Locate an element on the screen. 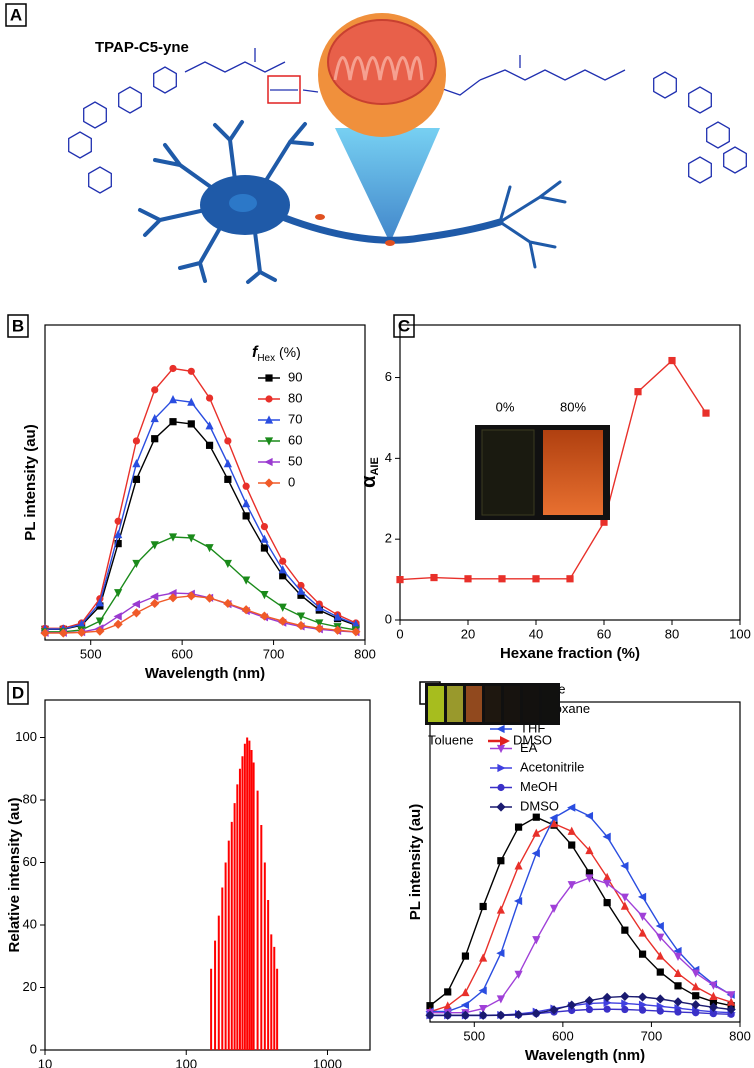  vial is located at coordinates (550, 704).